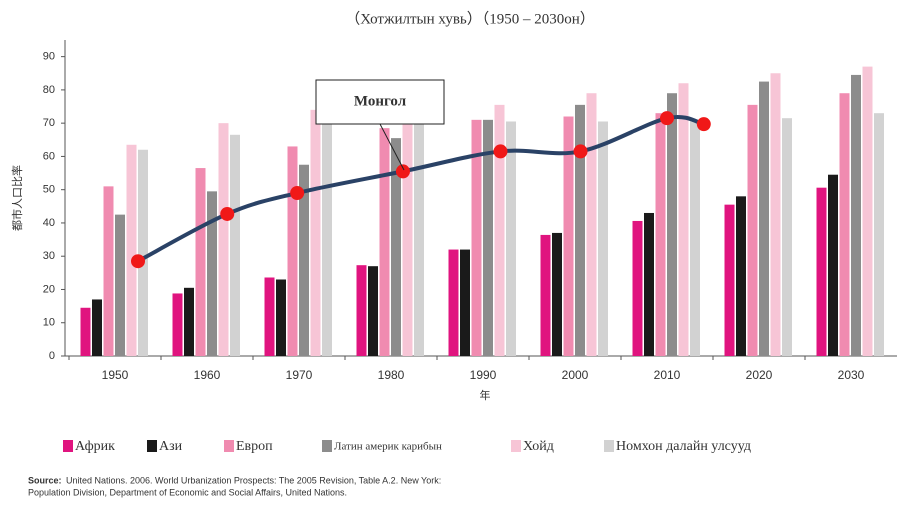 Image resolution: width=901 pixels, height=514 pixels. What do you see at coordinates (95, 446) in the screenshot?
I see `legend-label: Африк` at bounding box center [95, 446].